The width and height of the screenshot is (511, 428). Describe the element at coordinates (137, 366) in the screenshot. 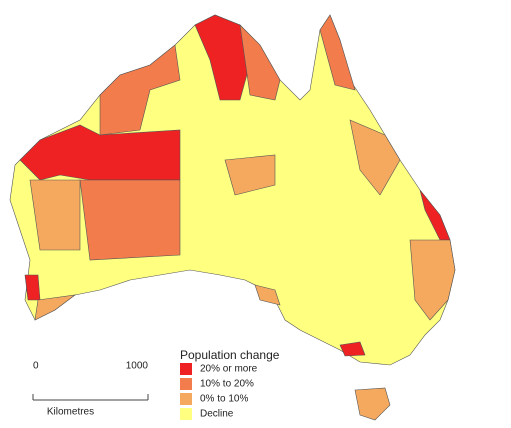

I see `scale-label: 1000` at that location.